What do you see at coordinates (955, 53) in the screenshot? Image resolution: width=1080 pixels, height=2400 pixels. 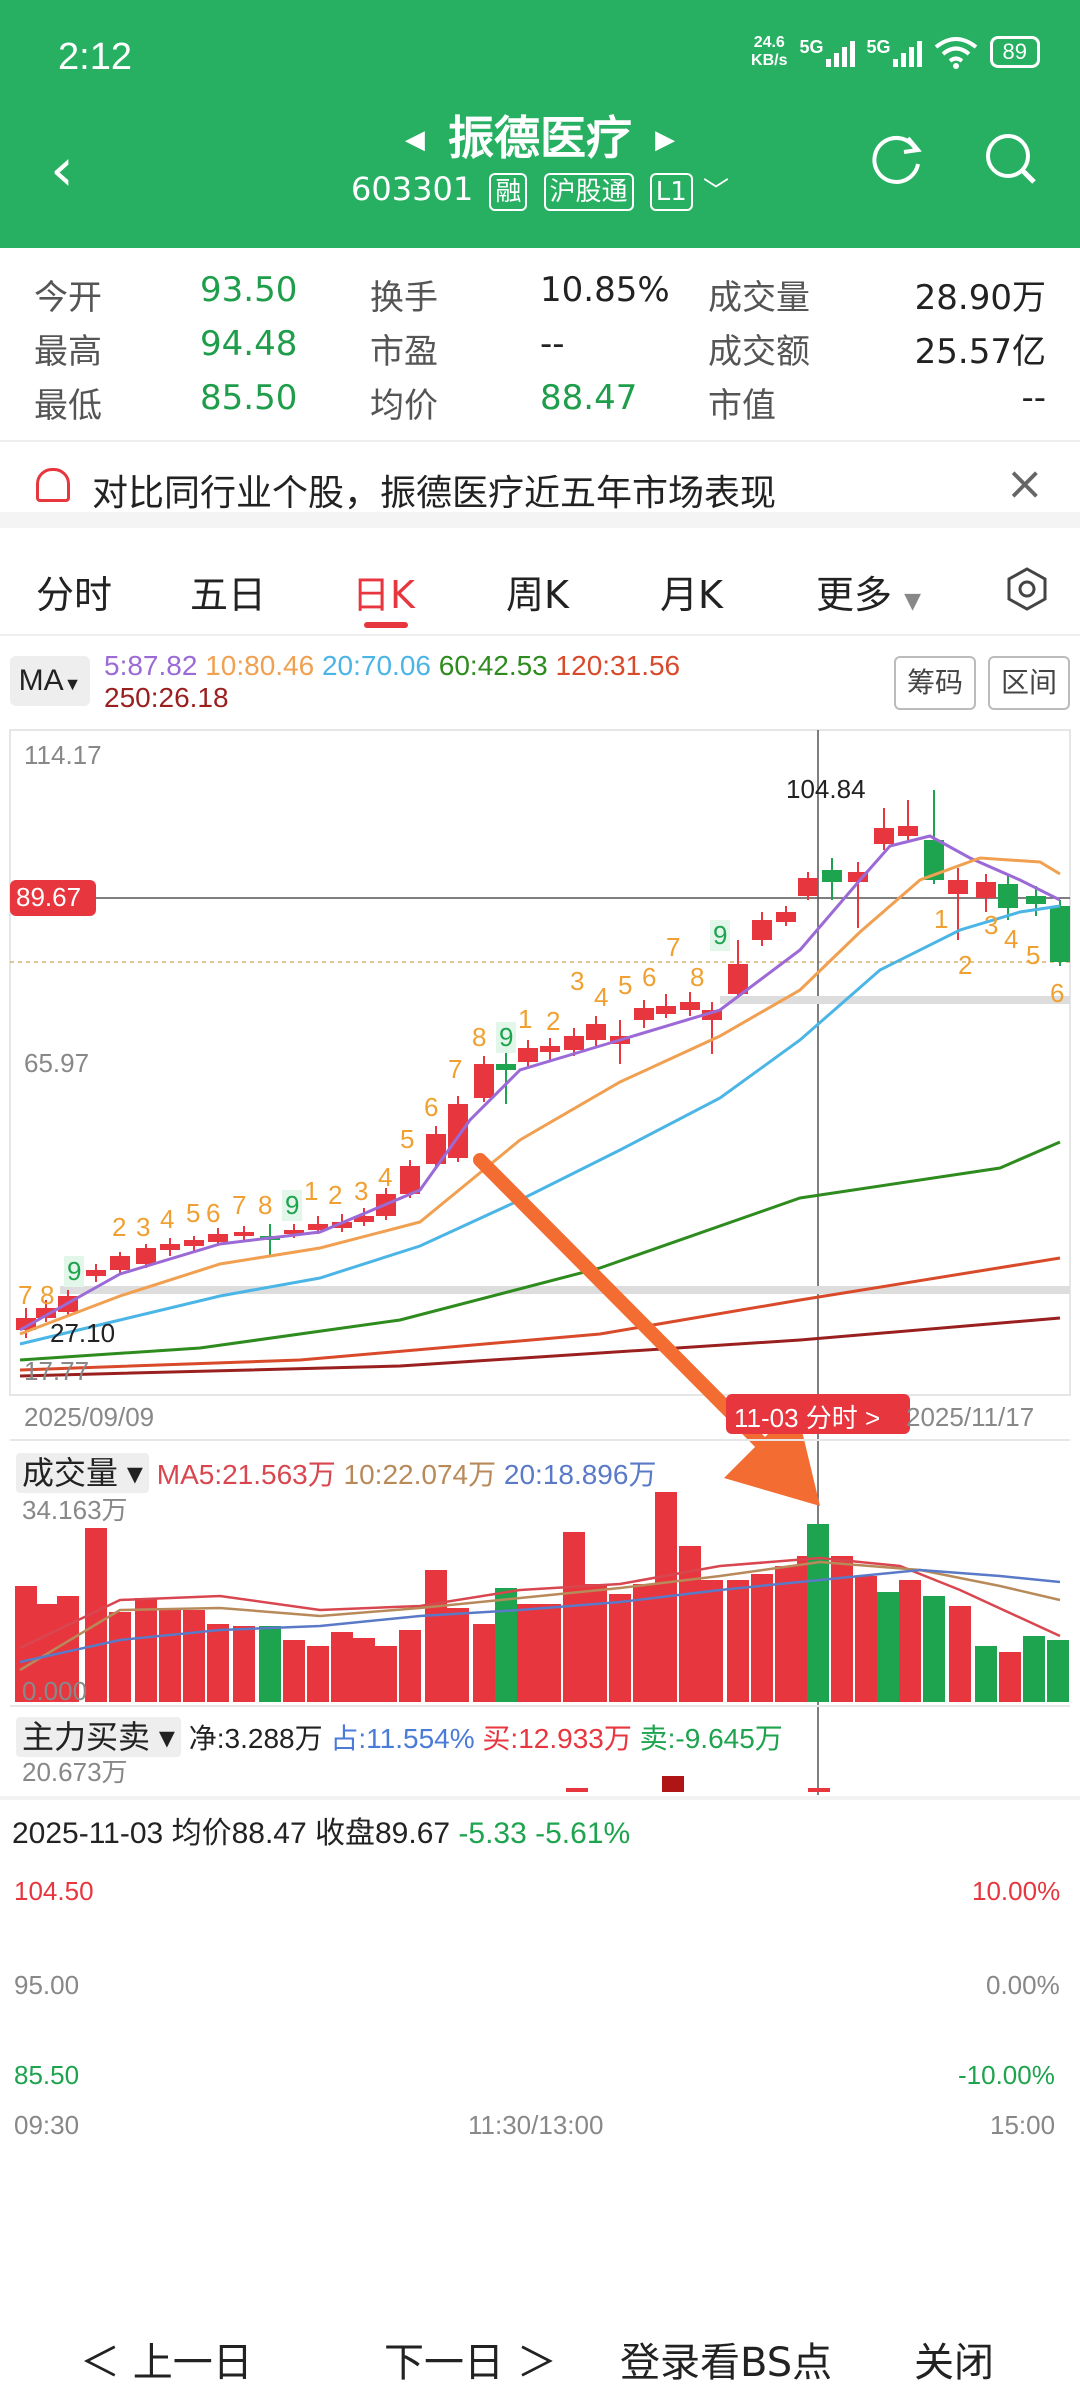 I see `wifi-icon` at bounding box center [955, 53].